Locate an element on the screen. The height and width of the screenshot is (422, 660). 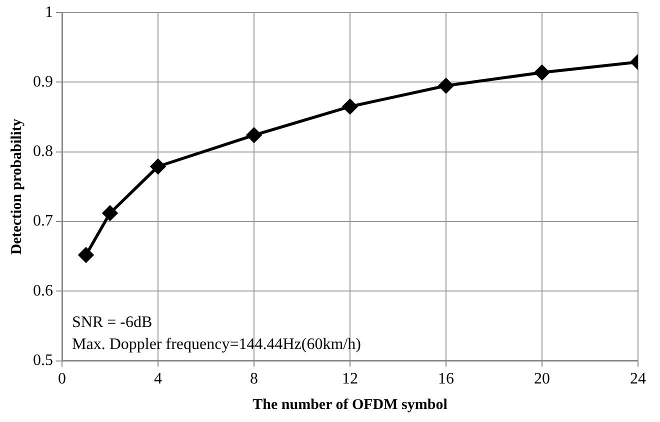
y-tick-label: 0.8 is located at coordinates (43, 151).